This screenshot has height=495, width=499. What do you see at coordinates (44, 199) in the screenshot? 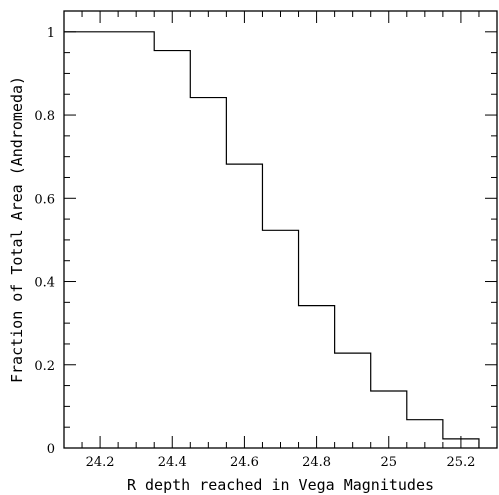
I see `y-tick-label: 0.6` at bounding box center [44, 199].